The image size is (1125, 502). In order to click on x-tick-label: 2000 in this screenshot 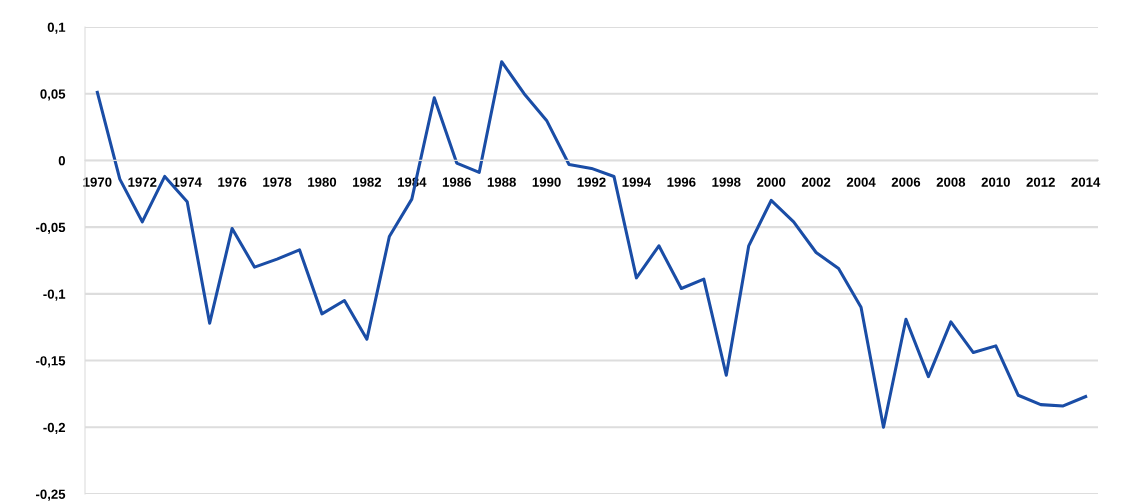, I will do `click(771, 182)`.